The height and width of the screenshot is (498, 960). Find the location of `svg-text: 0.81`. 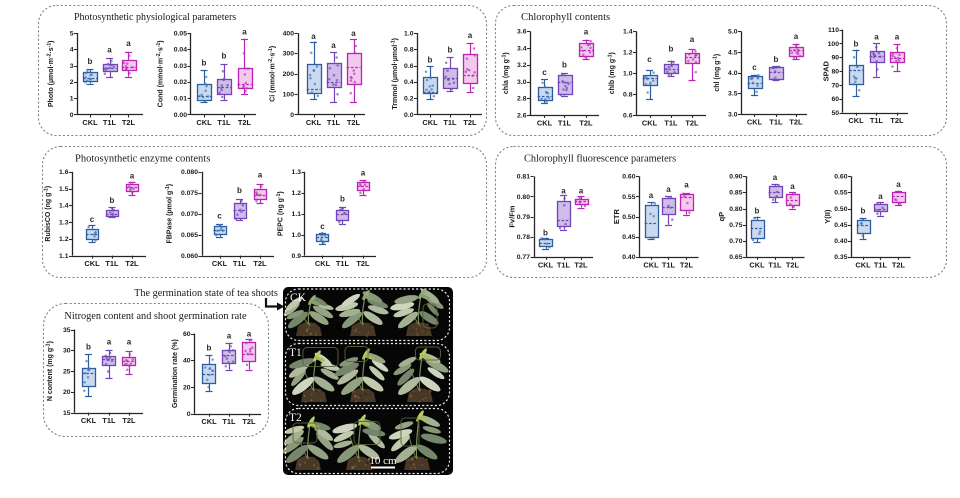

svg-text: 0.81 is located at coordinates (523, 177).